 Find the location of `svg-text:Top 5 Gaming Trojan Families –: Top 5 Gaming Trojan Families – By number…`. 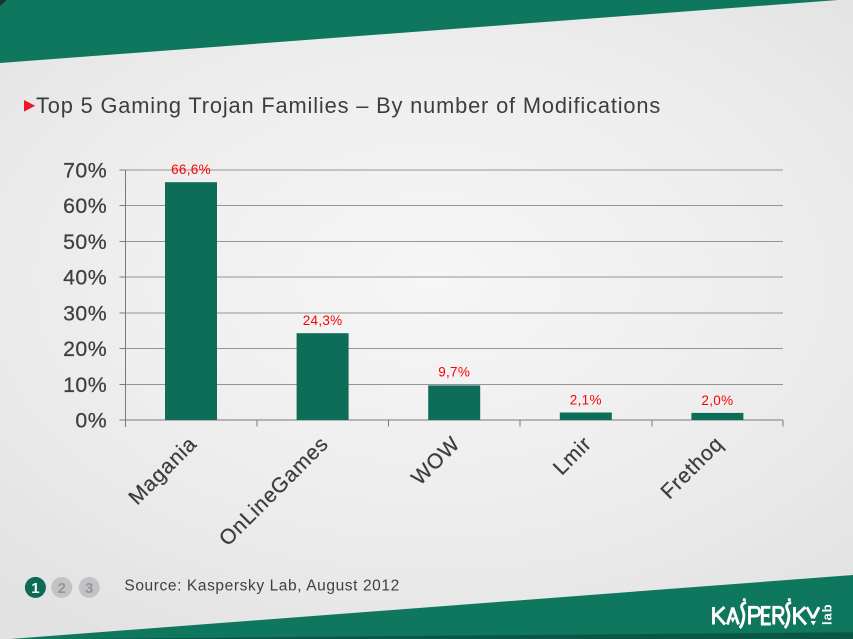

svg-text:Top 5 Gaming Trojan Families –: Top 5 Gaming Trojan Families – By number… is located at coordinates (348, 105).